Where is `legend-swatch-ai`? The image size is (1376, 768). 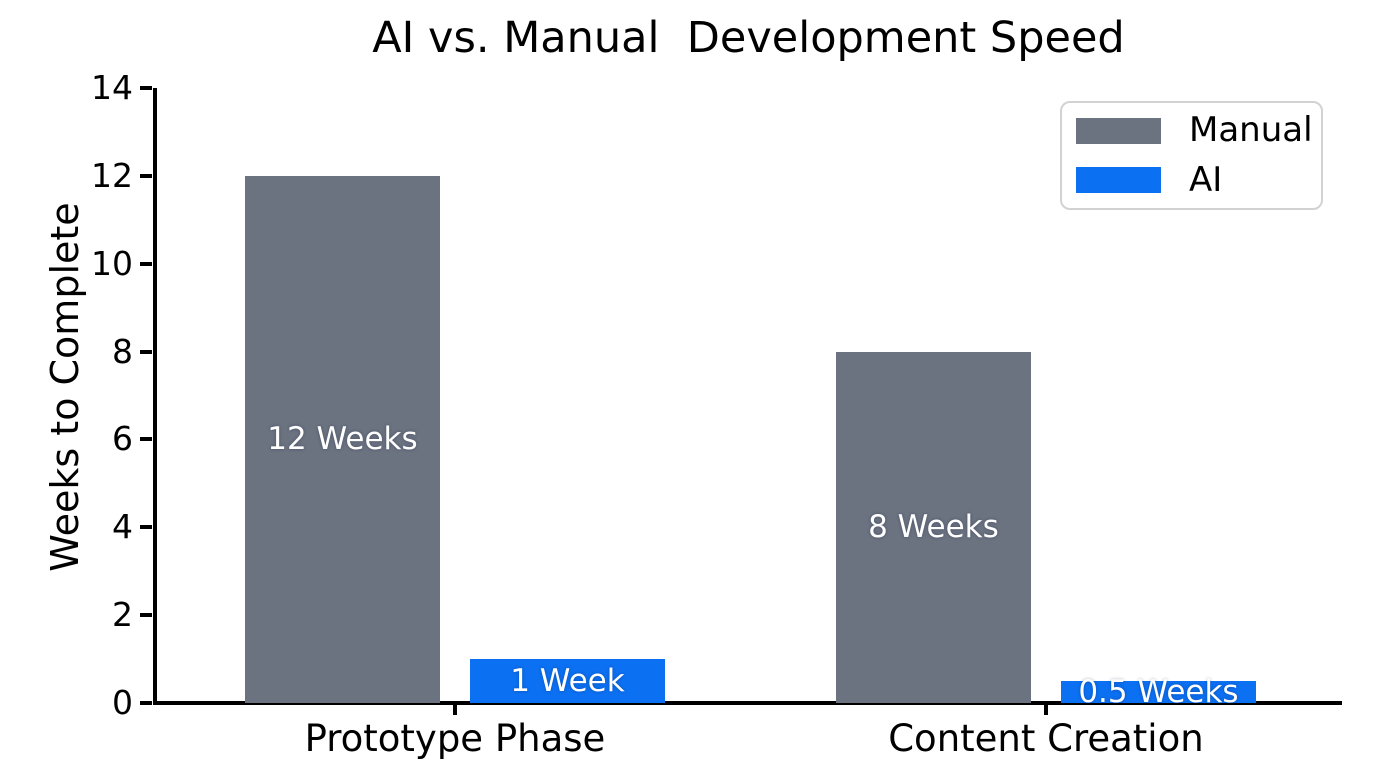 legend-swatch-ai is located at coordinates (1118, 180).